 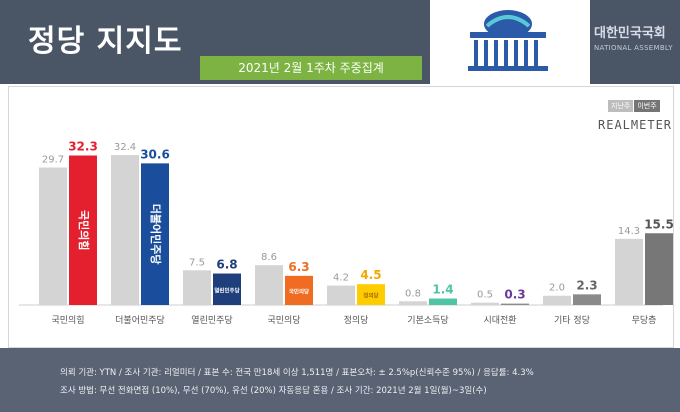 What do you see at coordinates (283, 320) in the screenshot?
I see `category-label: 국민의당` at bounding box center [283, 320].